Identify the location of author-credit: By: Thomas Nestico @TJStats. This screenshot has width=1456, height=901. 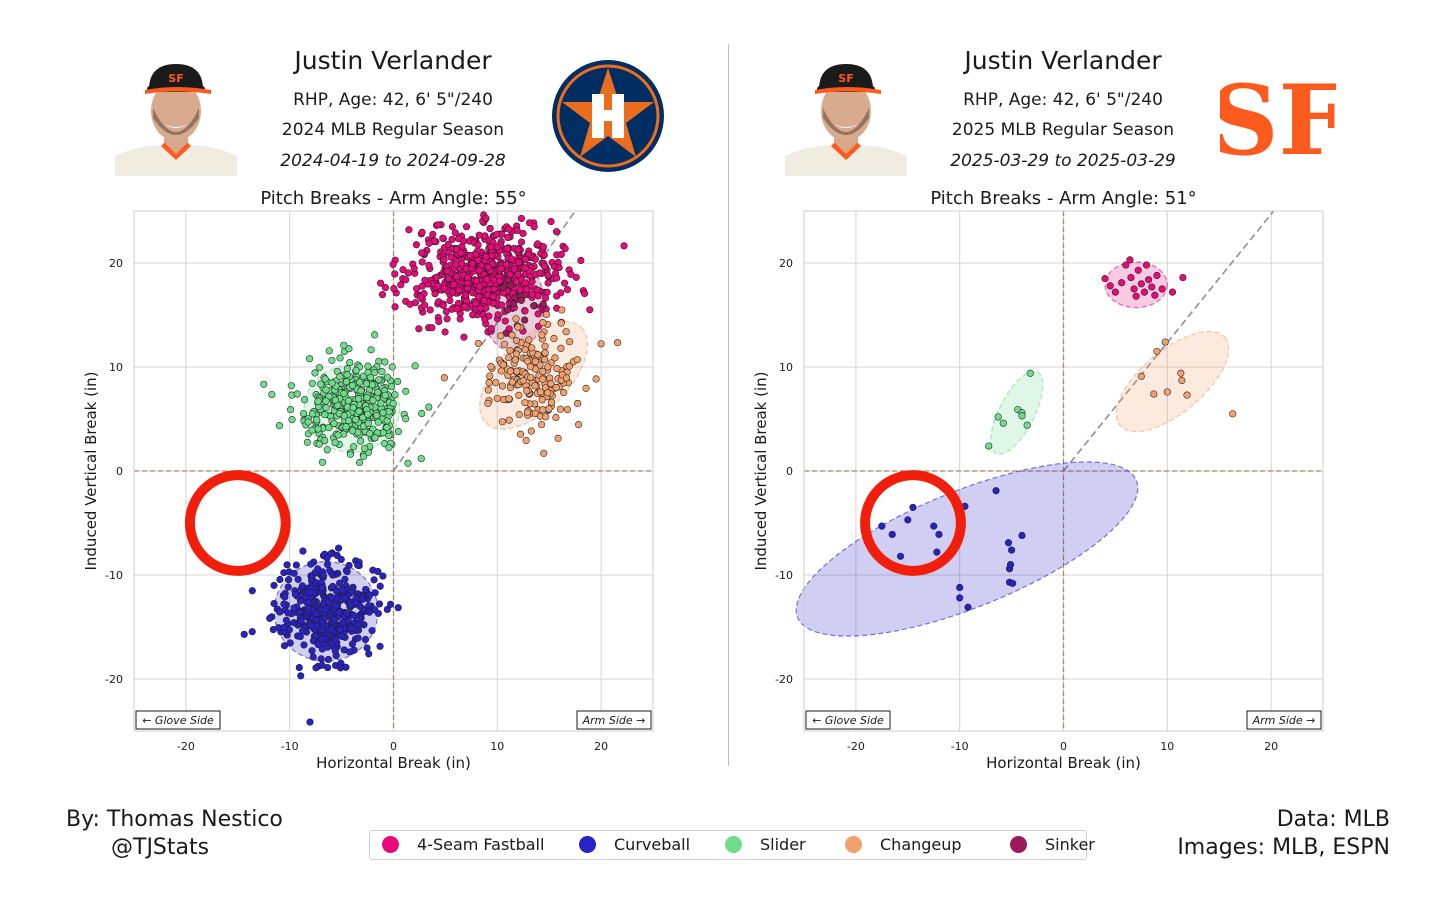
(174, 834).